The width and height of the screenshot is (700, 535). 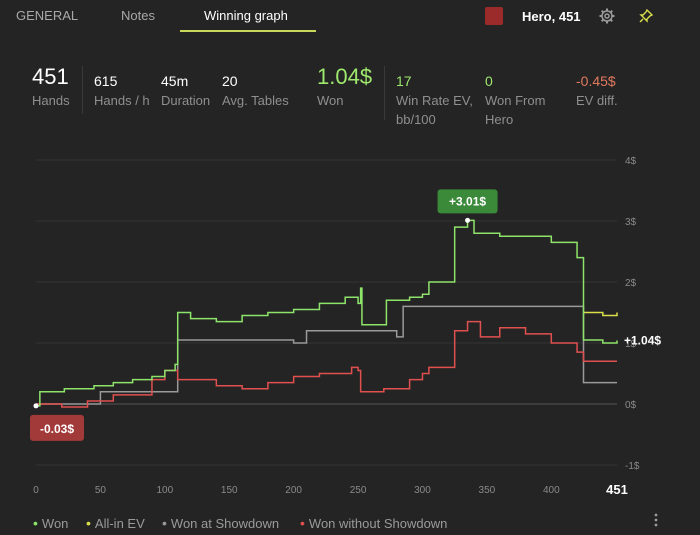 I want to click on legend-won-at-showdown: • Won at Showdown, so click(x=220, y=523).